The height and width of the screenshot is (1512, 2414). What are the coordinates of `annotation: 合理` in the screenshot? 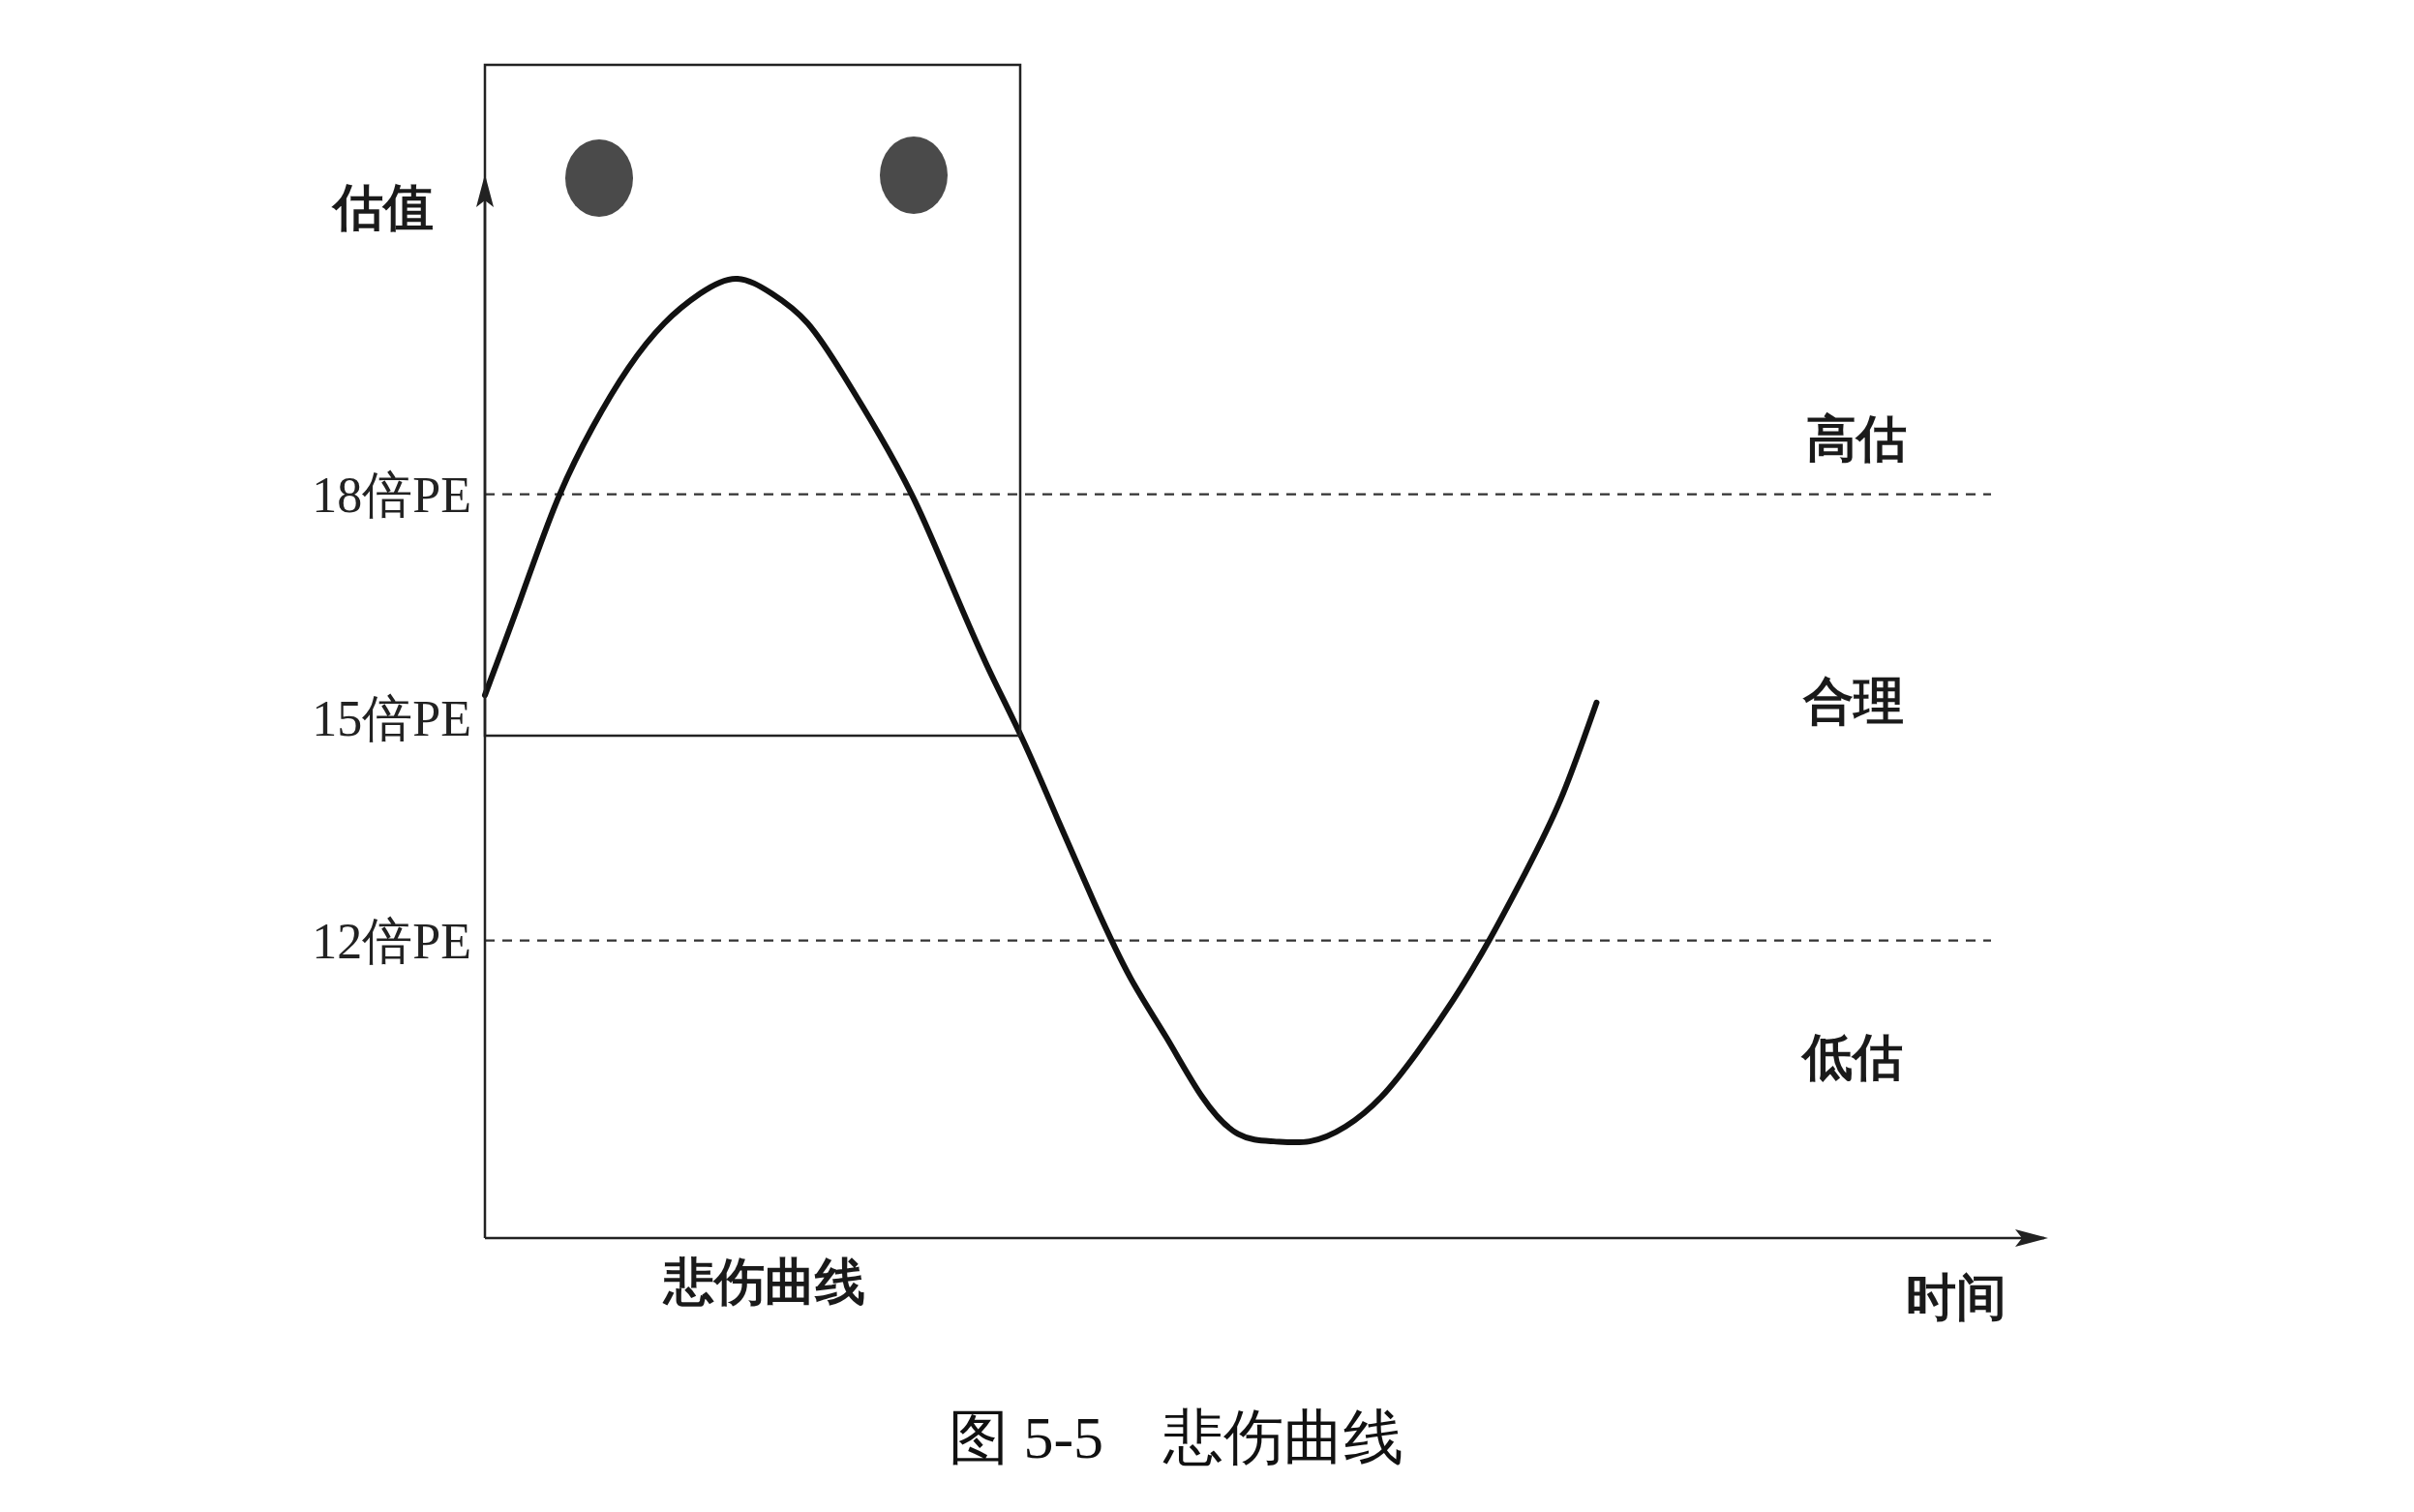 It's located at (1853, 701).